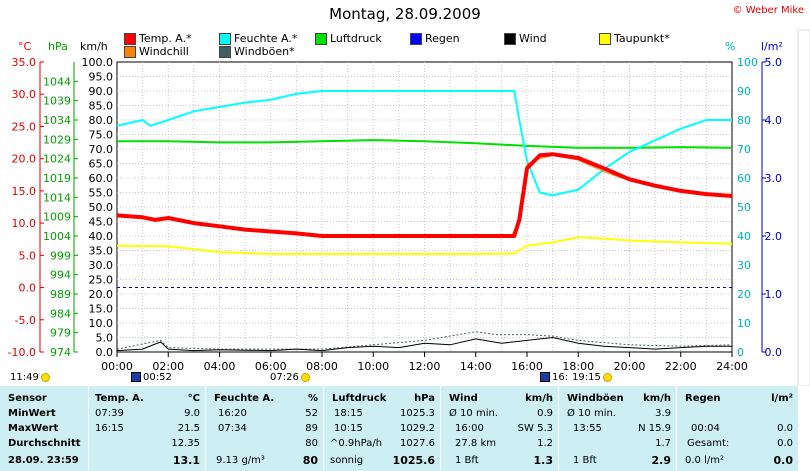 This screenshot has width=810, height=471. Describe the element at coordinates (347, 460) in the screenshot. I see `press-forecast: sonnig` at that location.